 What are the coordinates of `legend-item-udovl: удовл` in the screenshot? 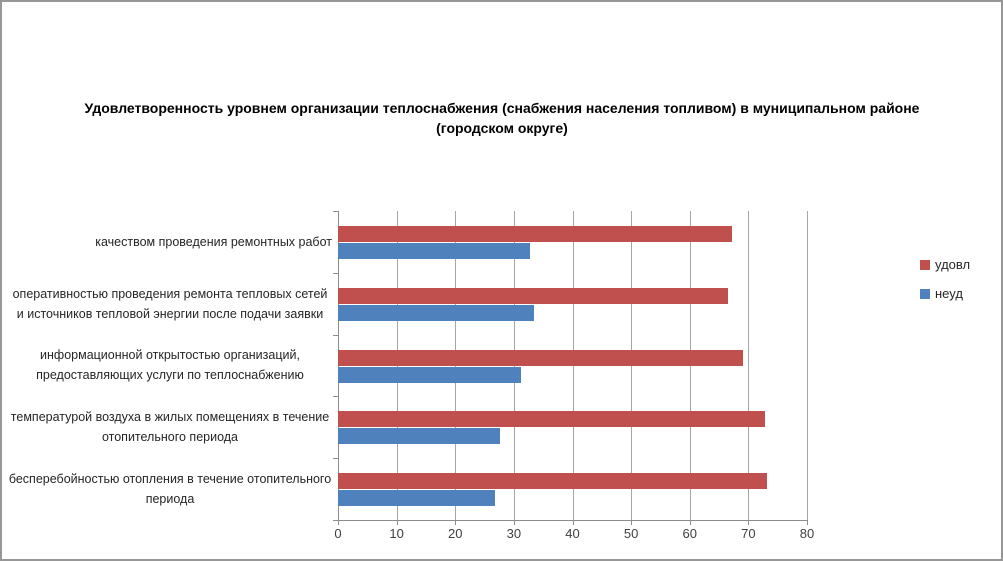 It's located at (945, 264).